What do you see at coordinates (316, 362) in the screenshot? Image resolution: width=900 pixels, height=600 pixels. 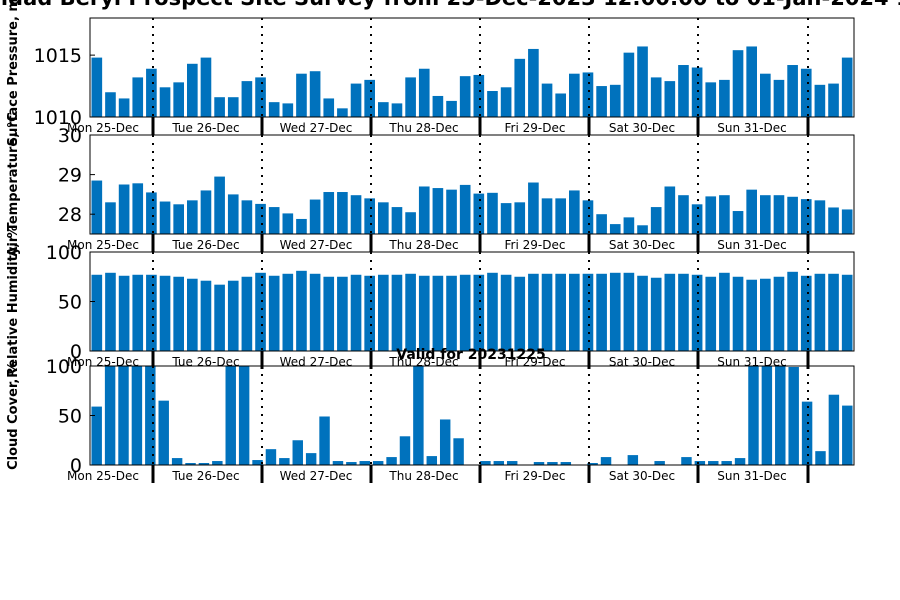 I see `day-tick-label: Wed 27-Dec` at bounding box center [316, 362].